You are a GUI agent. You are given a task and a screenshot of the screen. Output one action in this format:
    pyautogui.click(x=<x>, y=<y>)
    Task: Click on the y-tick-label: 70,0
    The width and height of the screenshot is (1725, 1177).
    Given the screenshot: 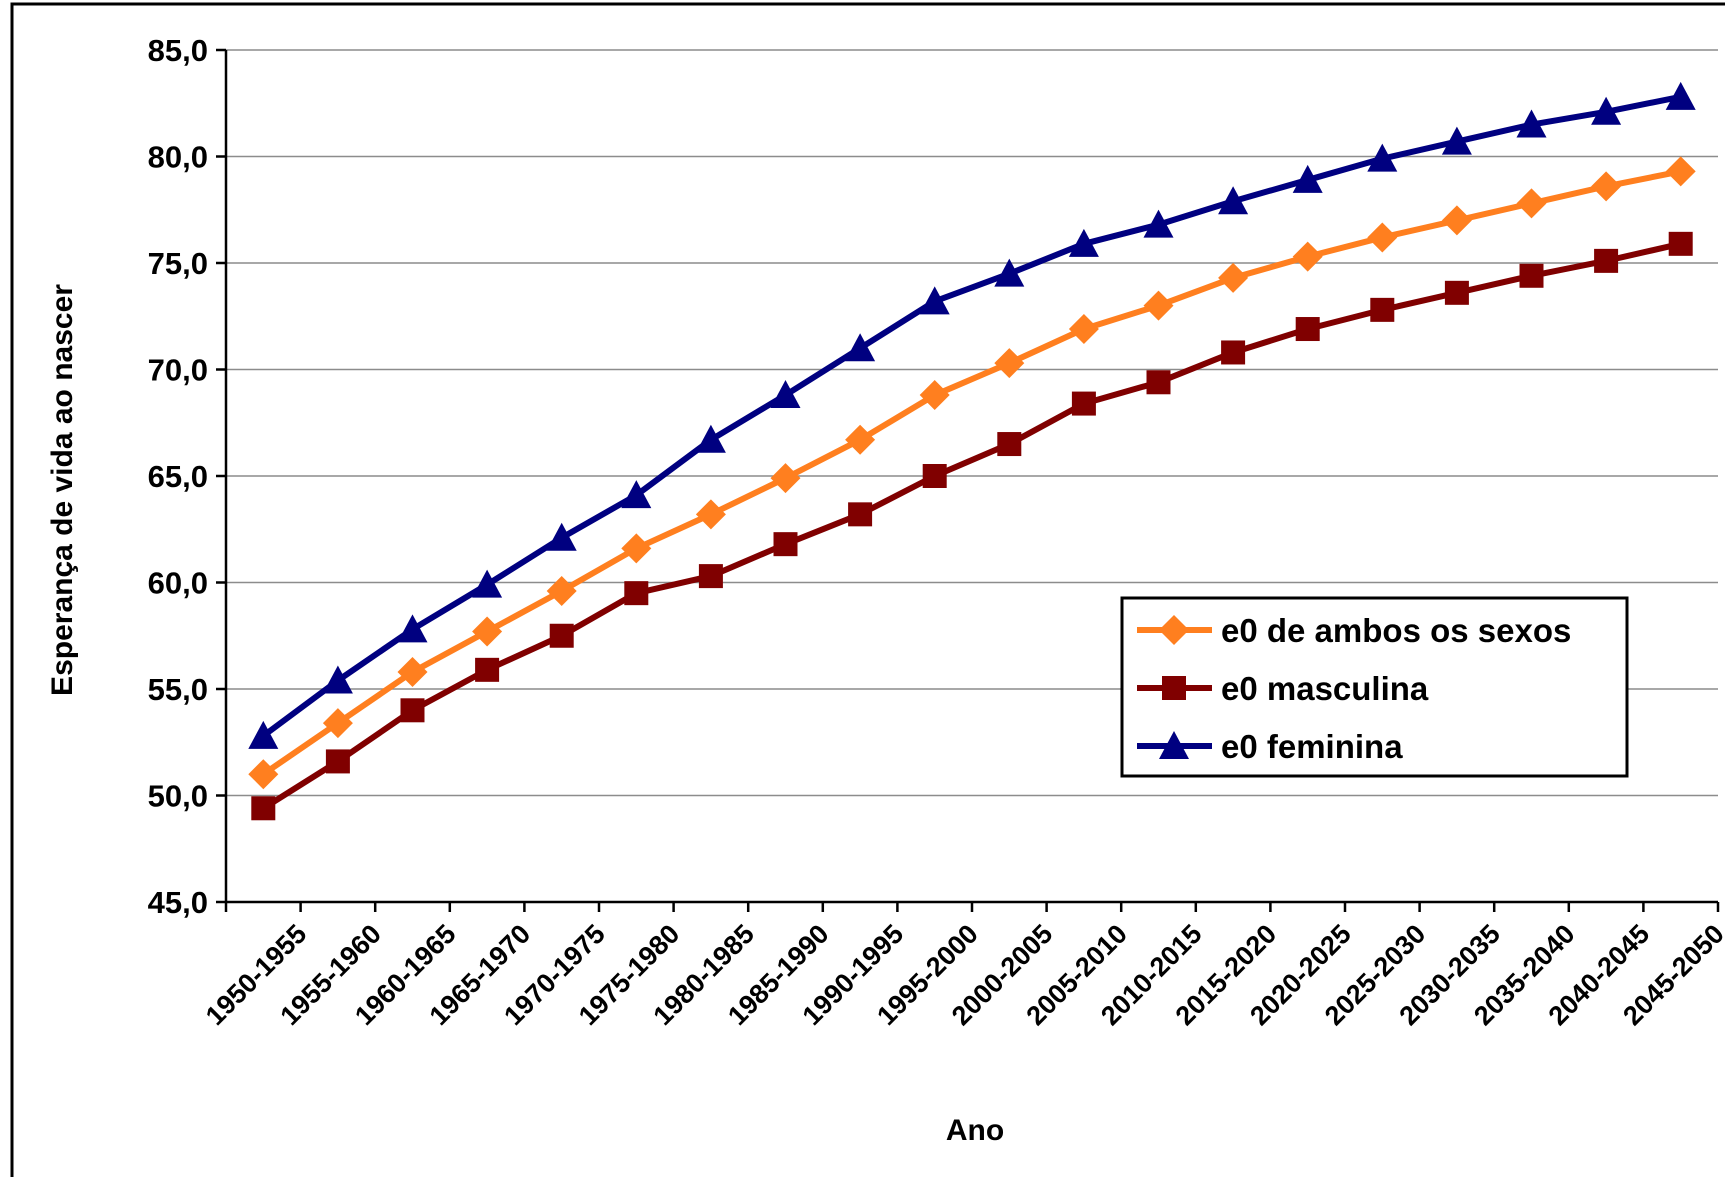 What is the action you would take?
    pyautogui.click(x=178, y=370)
    